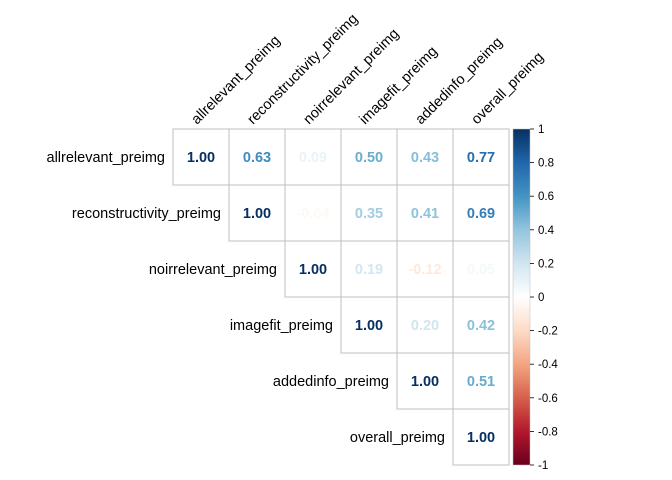  I want to click on value-reconstructivity_preimg-reconstructivity_preimg: 1.00, so click(257, 214).